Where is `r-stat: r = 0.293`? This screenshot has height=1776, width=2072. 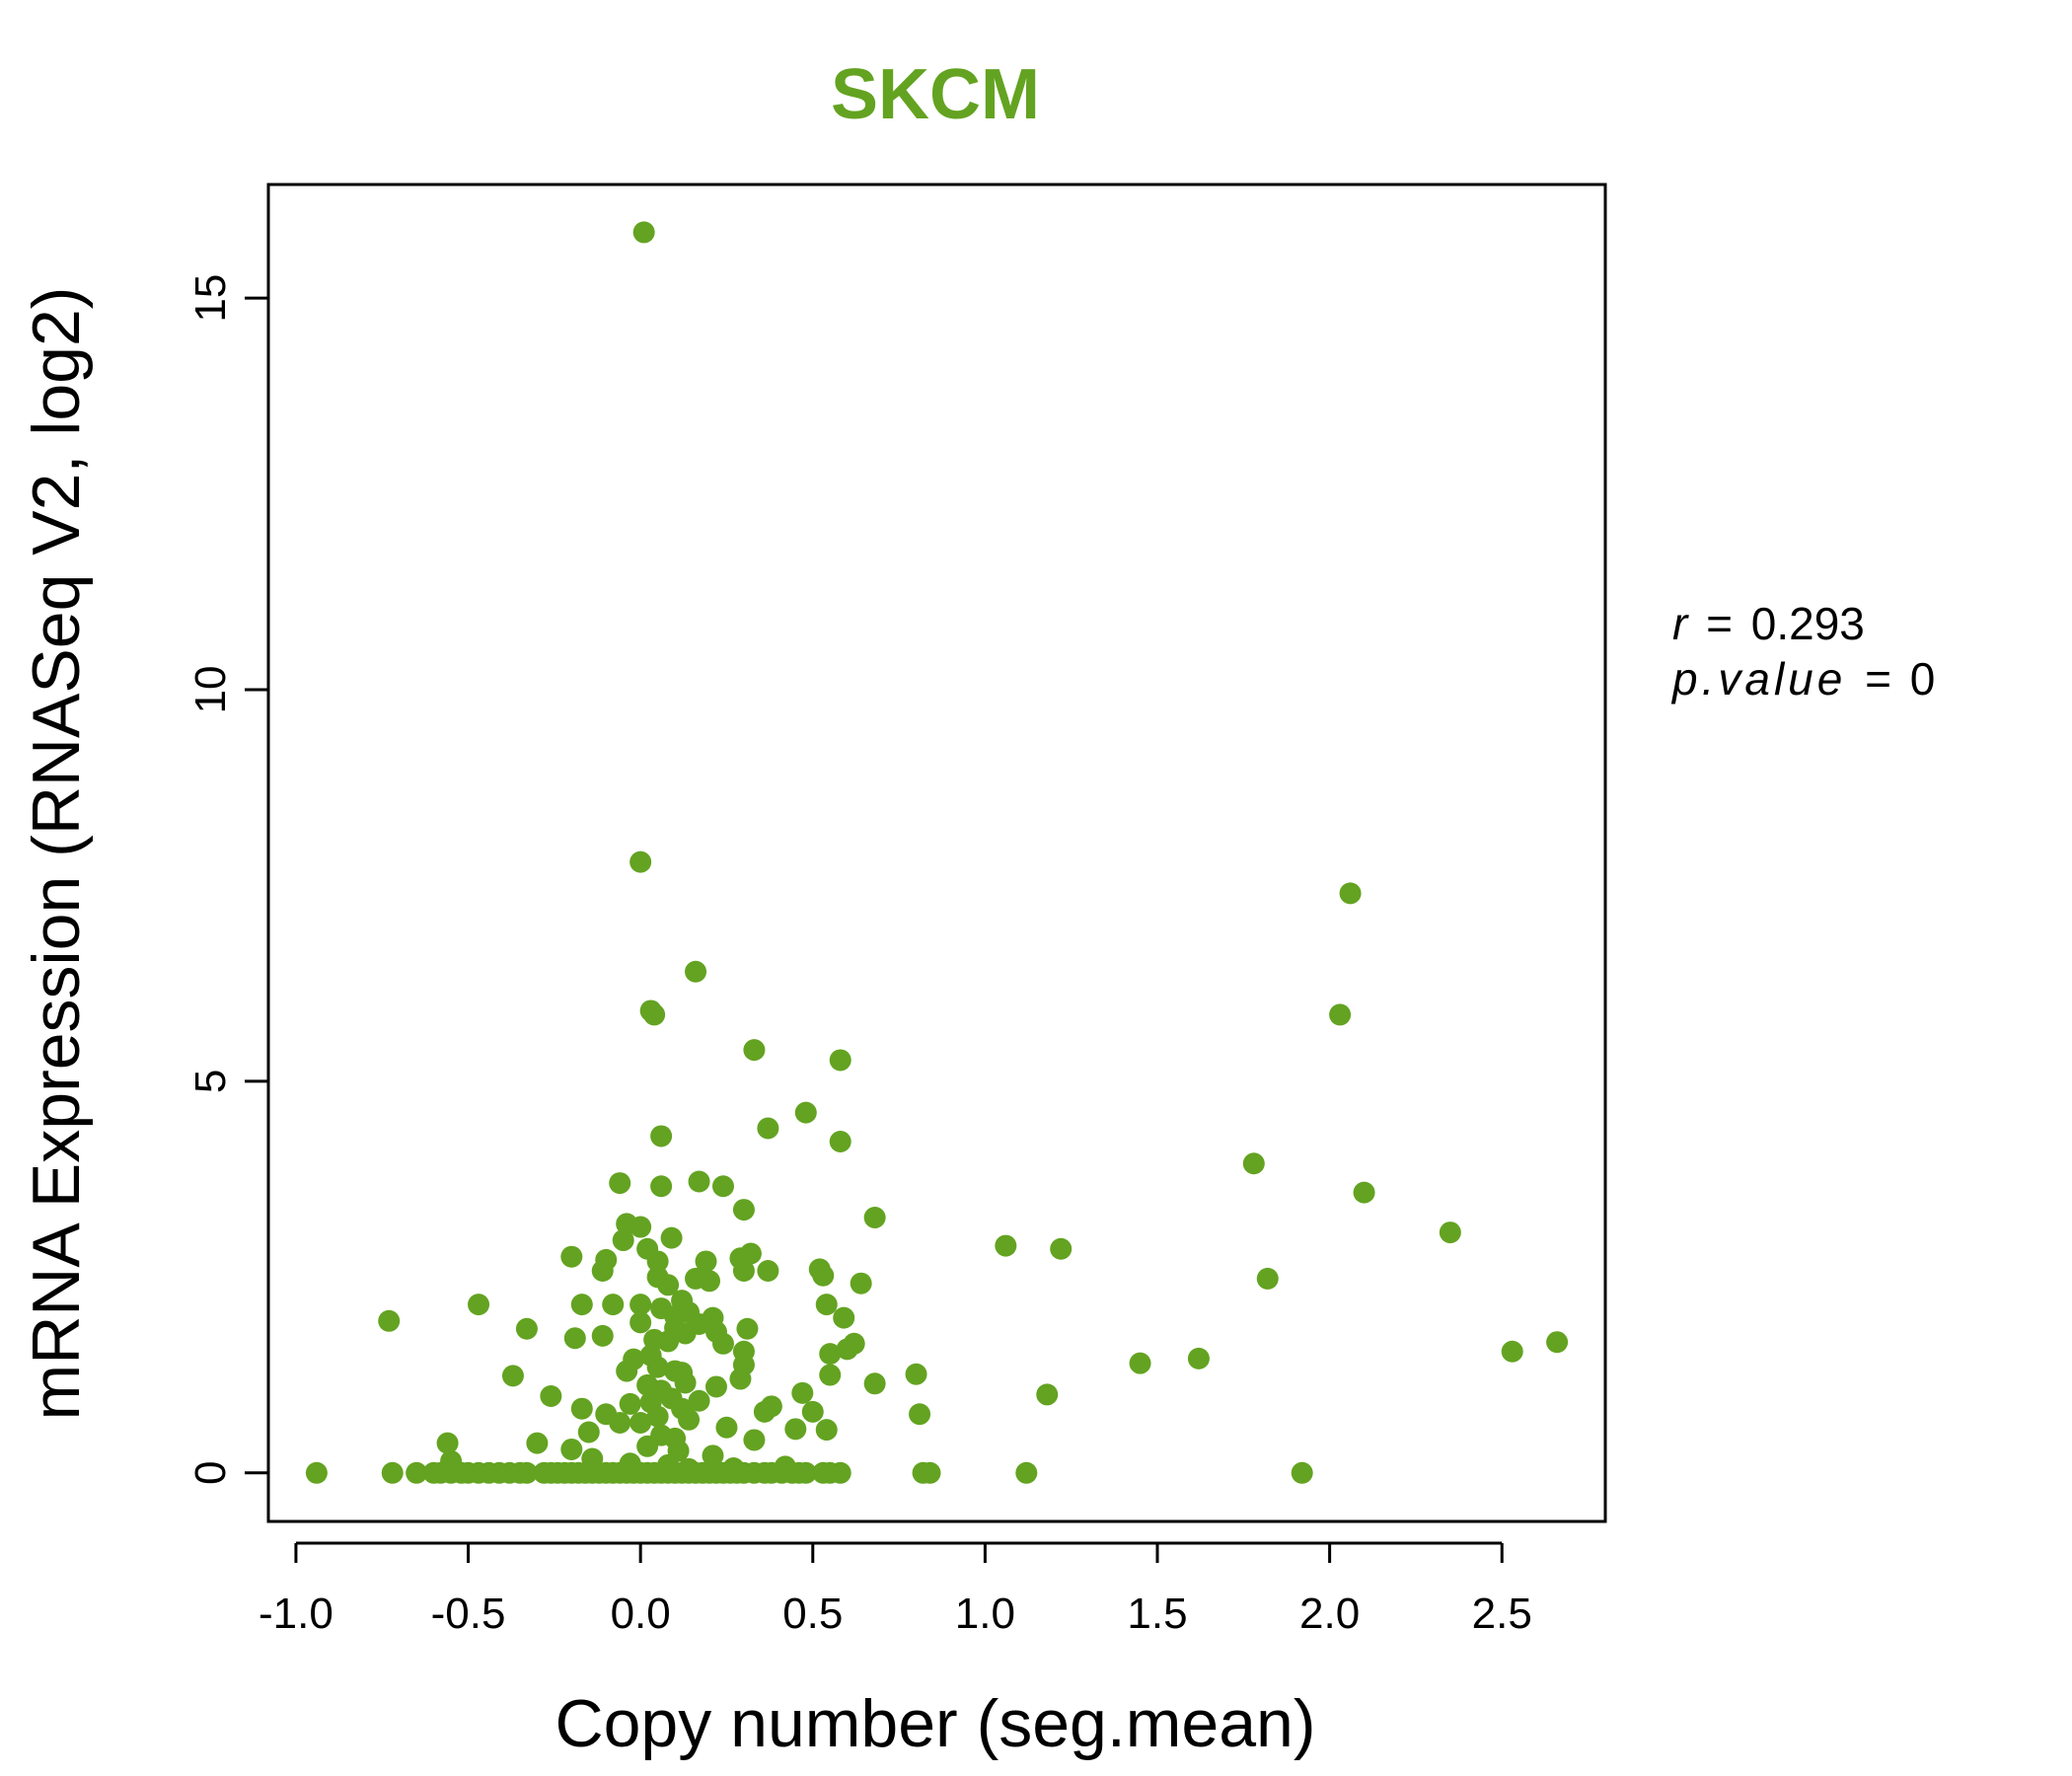
r-stat: r = 0.293 is located at coordinates (1769, 624).